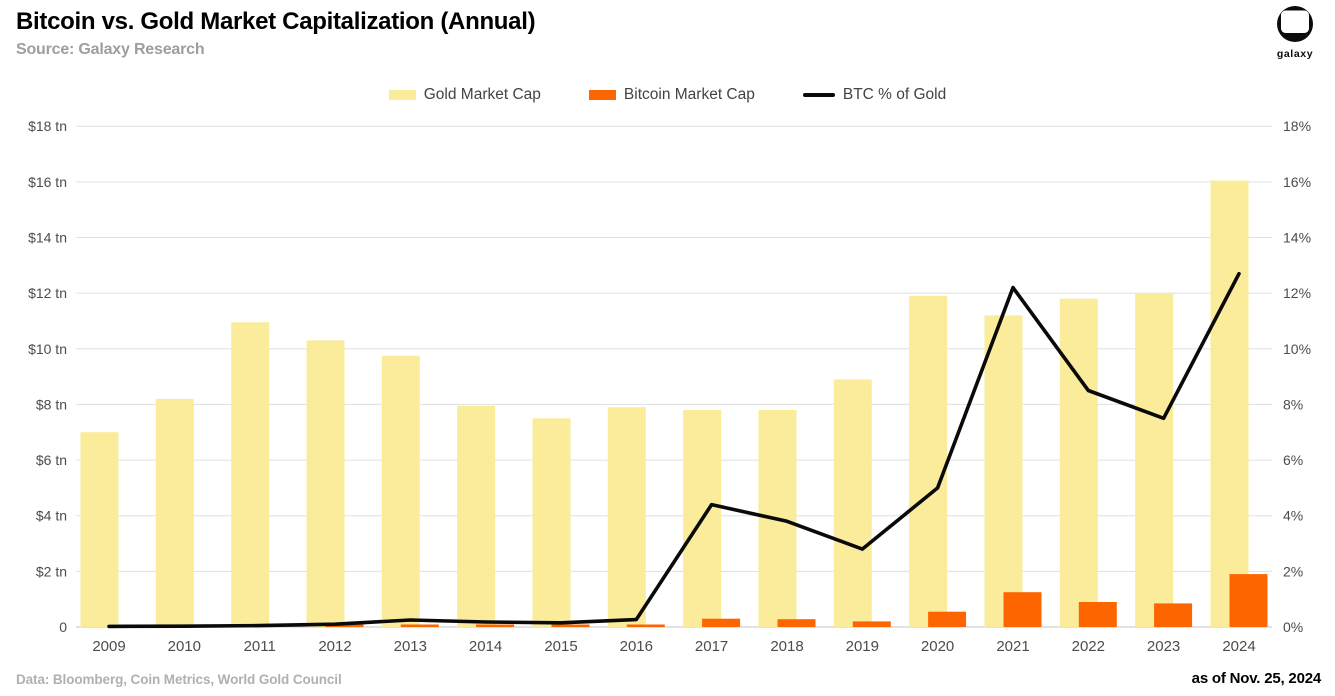 The width and height of the screenshot is (1335, 696). Describe the element at coordinates (1293, 460) in the screenshot. I see `svg-text: 6%` at that location.